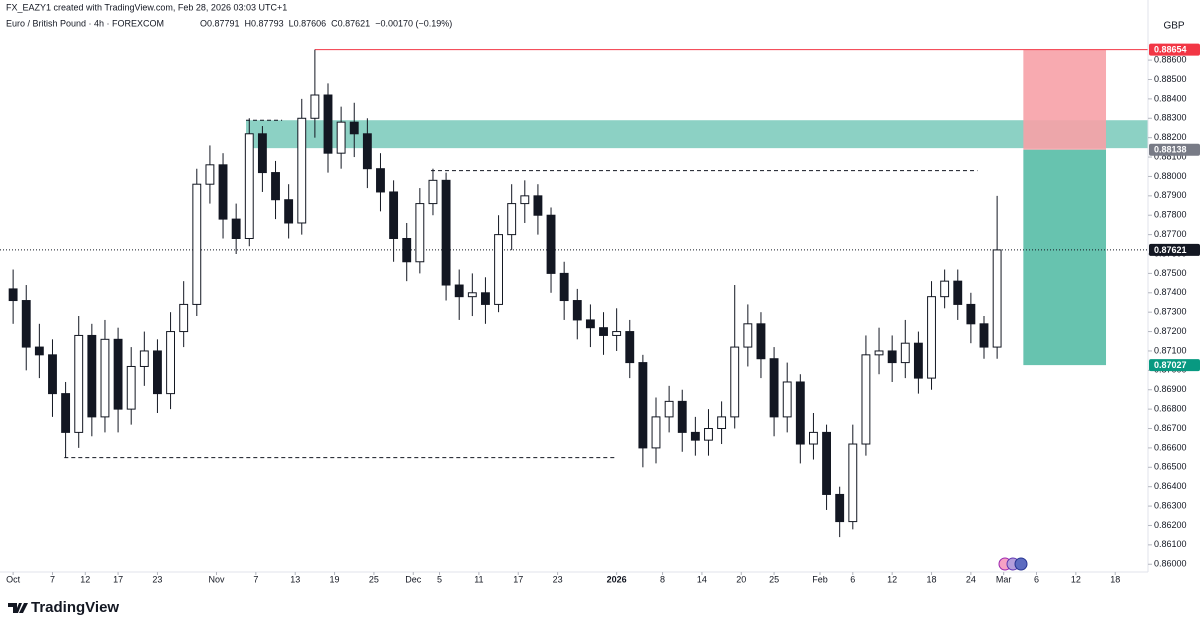 The width and height of the screenshot is (1200, 627). I want to click on y-tick-label: 0.87100, so click(1170, 350).